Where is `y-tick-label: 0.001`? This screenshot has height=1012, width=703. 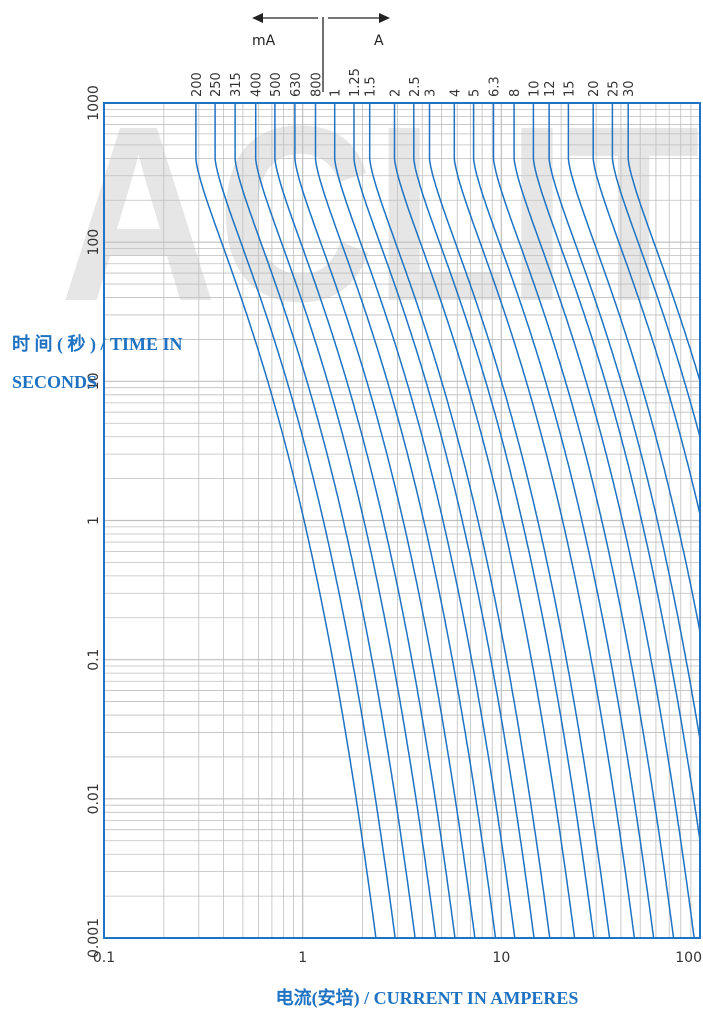 y-tick-label: 0.001 is located at coordinates (94, 938).